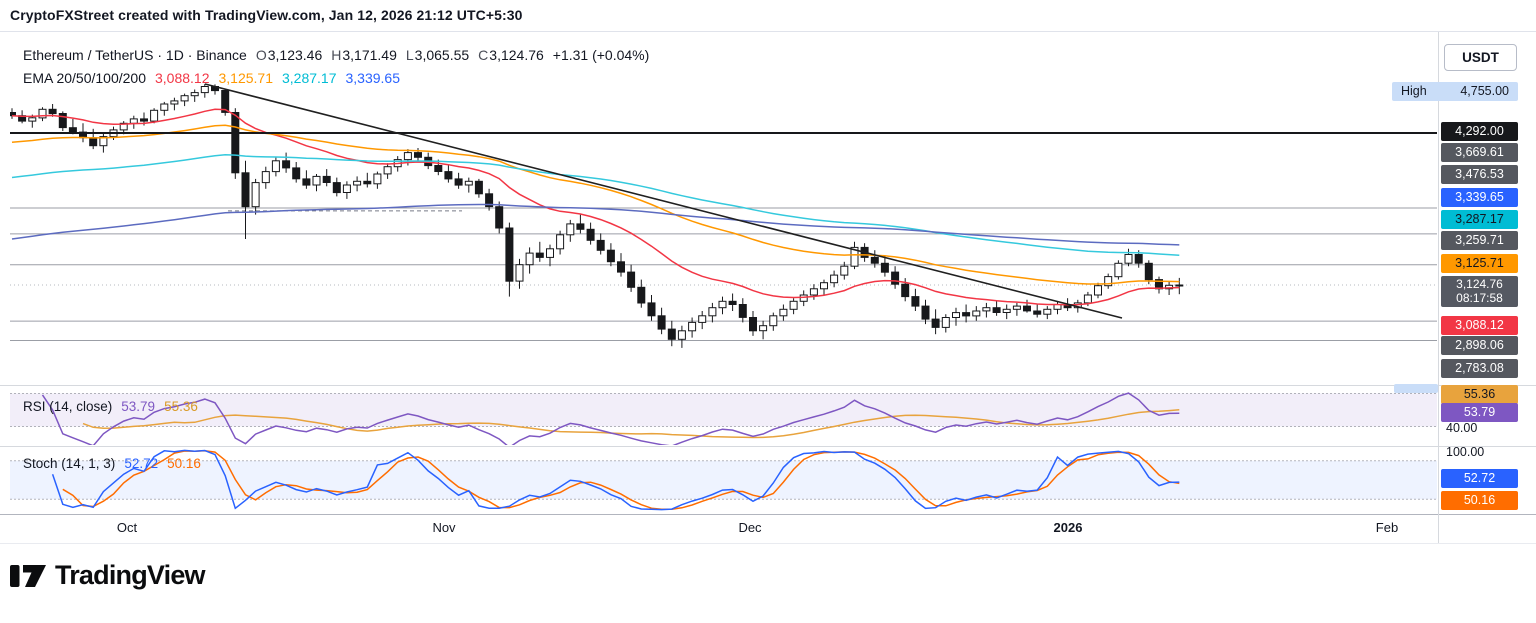 This screenshot has width=1536, height=623. I want to click on ema20-price-label: 3,088.12, so click(1479, 325).